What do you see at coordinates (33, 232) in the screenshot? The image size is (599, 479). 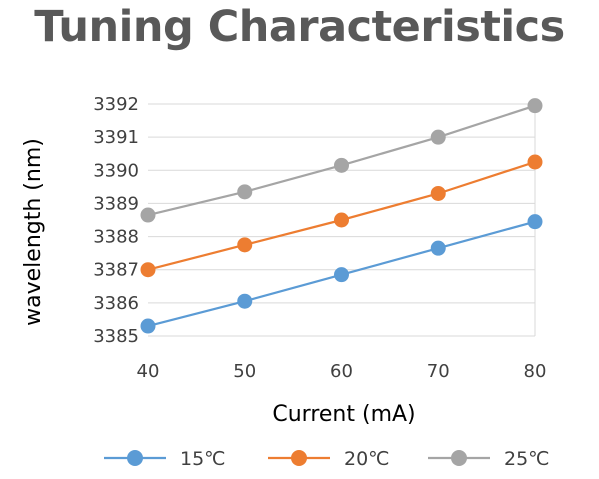 I see `y-axis-title: wavelength (nm)` at bounding box center [33, 232].